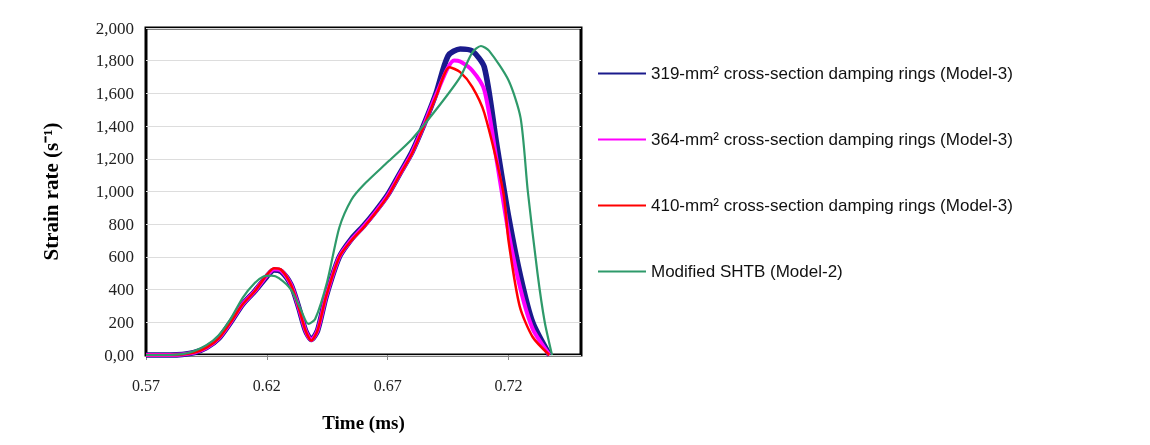  I want to click on legend-label: Modified SHTB (Model-2), so click(747, 271).